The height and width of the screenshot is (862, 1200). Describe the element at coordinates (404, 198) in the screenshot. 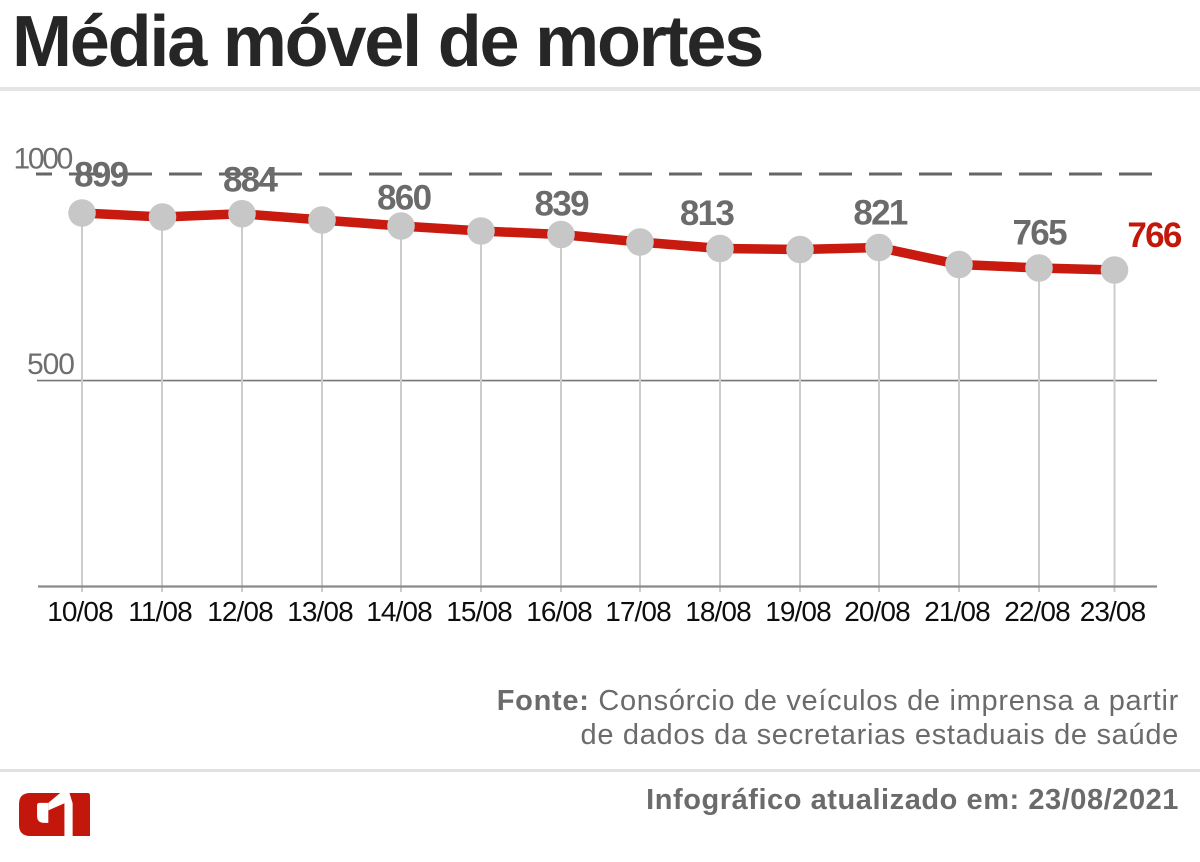

I see `svg-text: 860` at that location.